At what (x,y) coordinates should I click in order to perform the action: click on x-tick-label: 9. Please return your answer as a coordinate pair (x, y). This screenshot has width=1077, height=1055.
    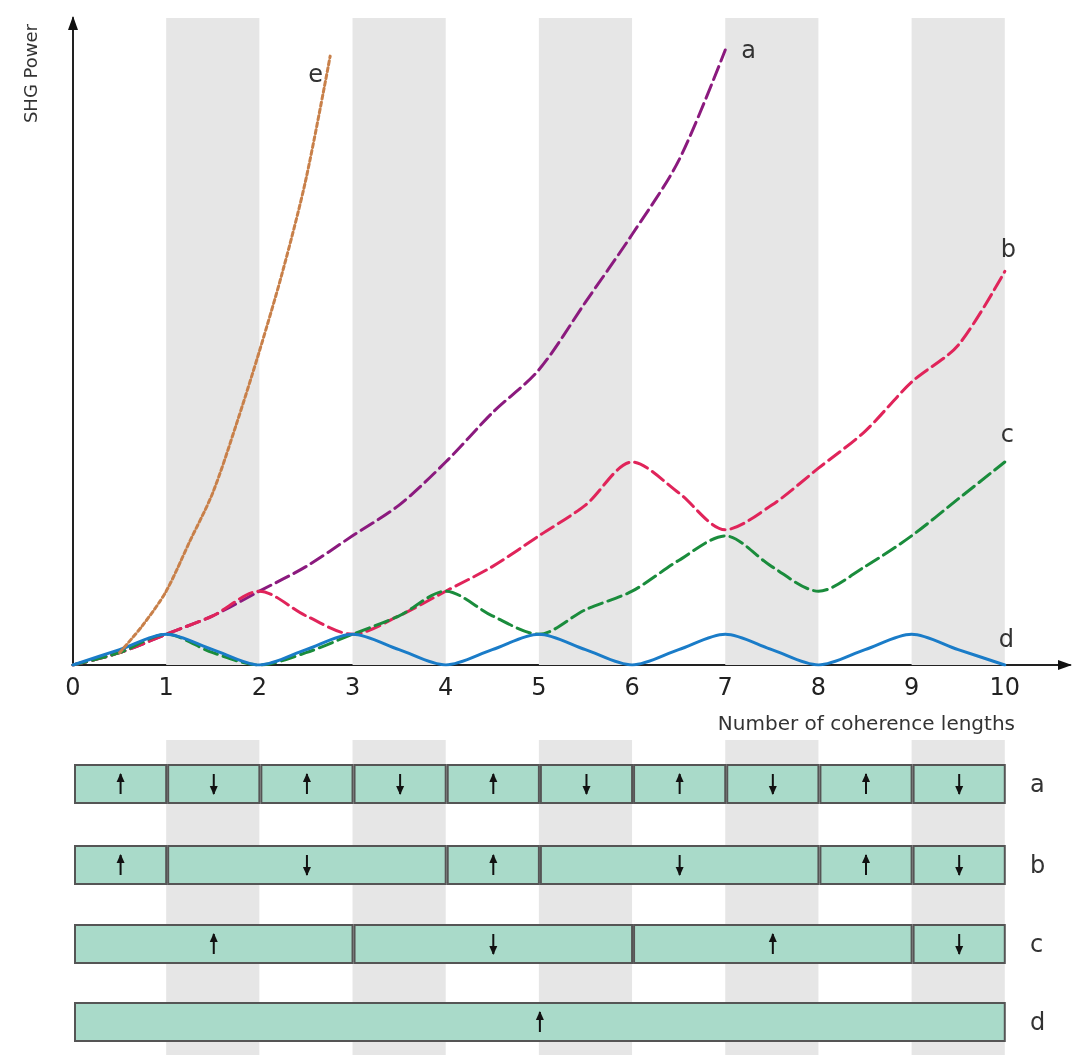
    Looking at the image, I should click on (911, 687).